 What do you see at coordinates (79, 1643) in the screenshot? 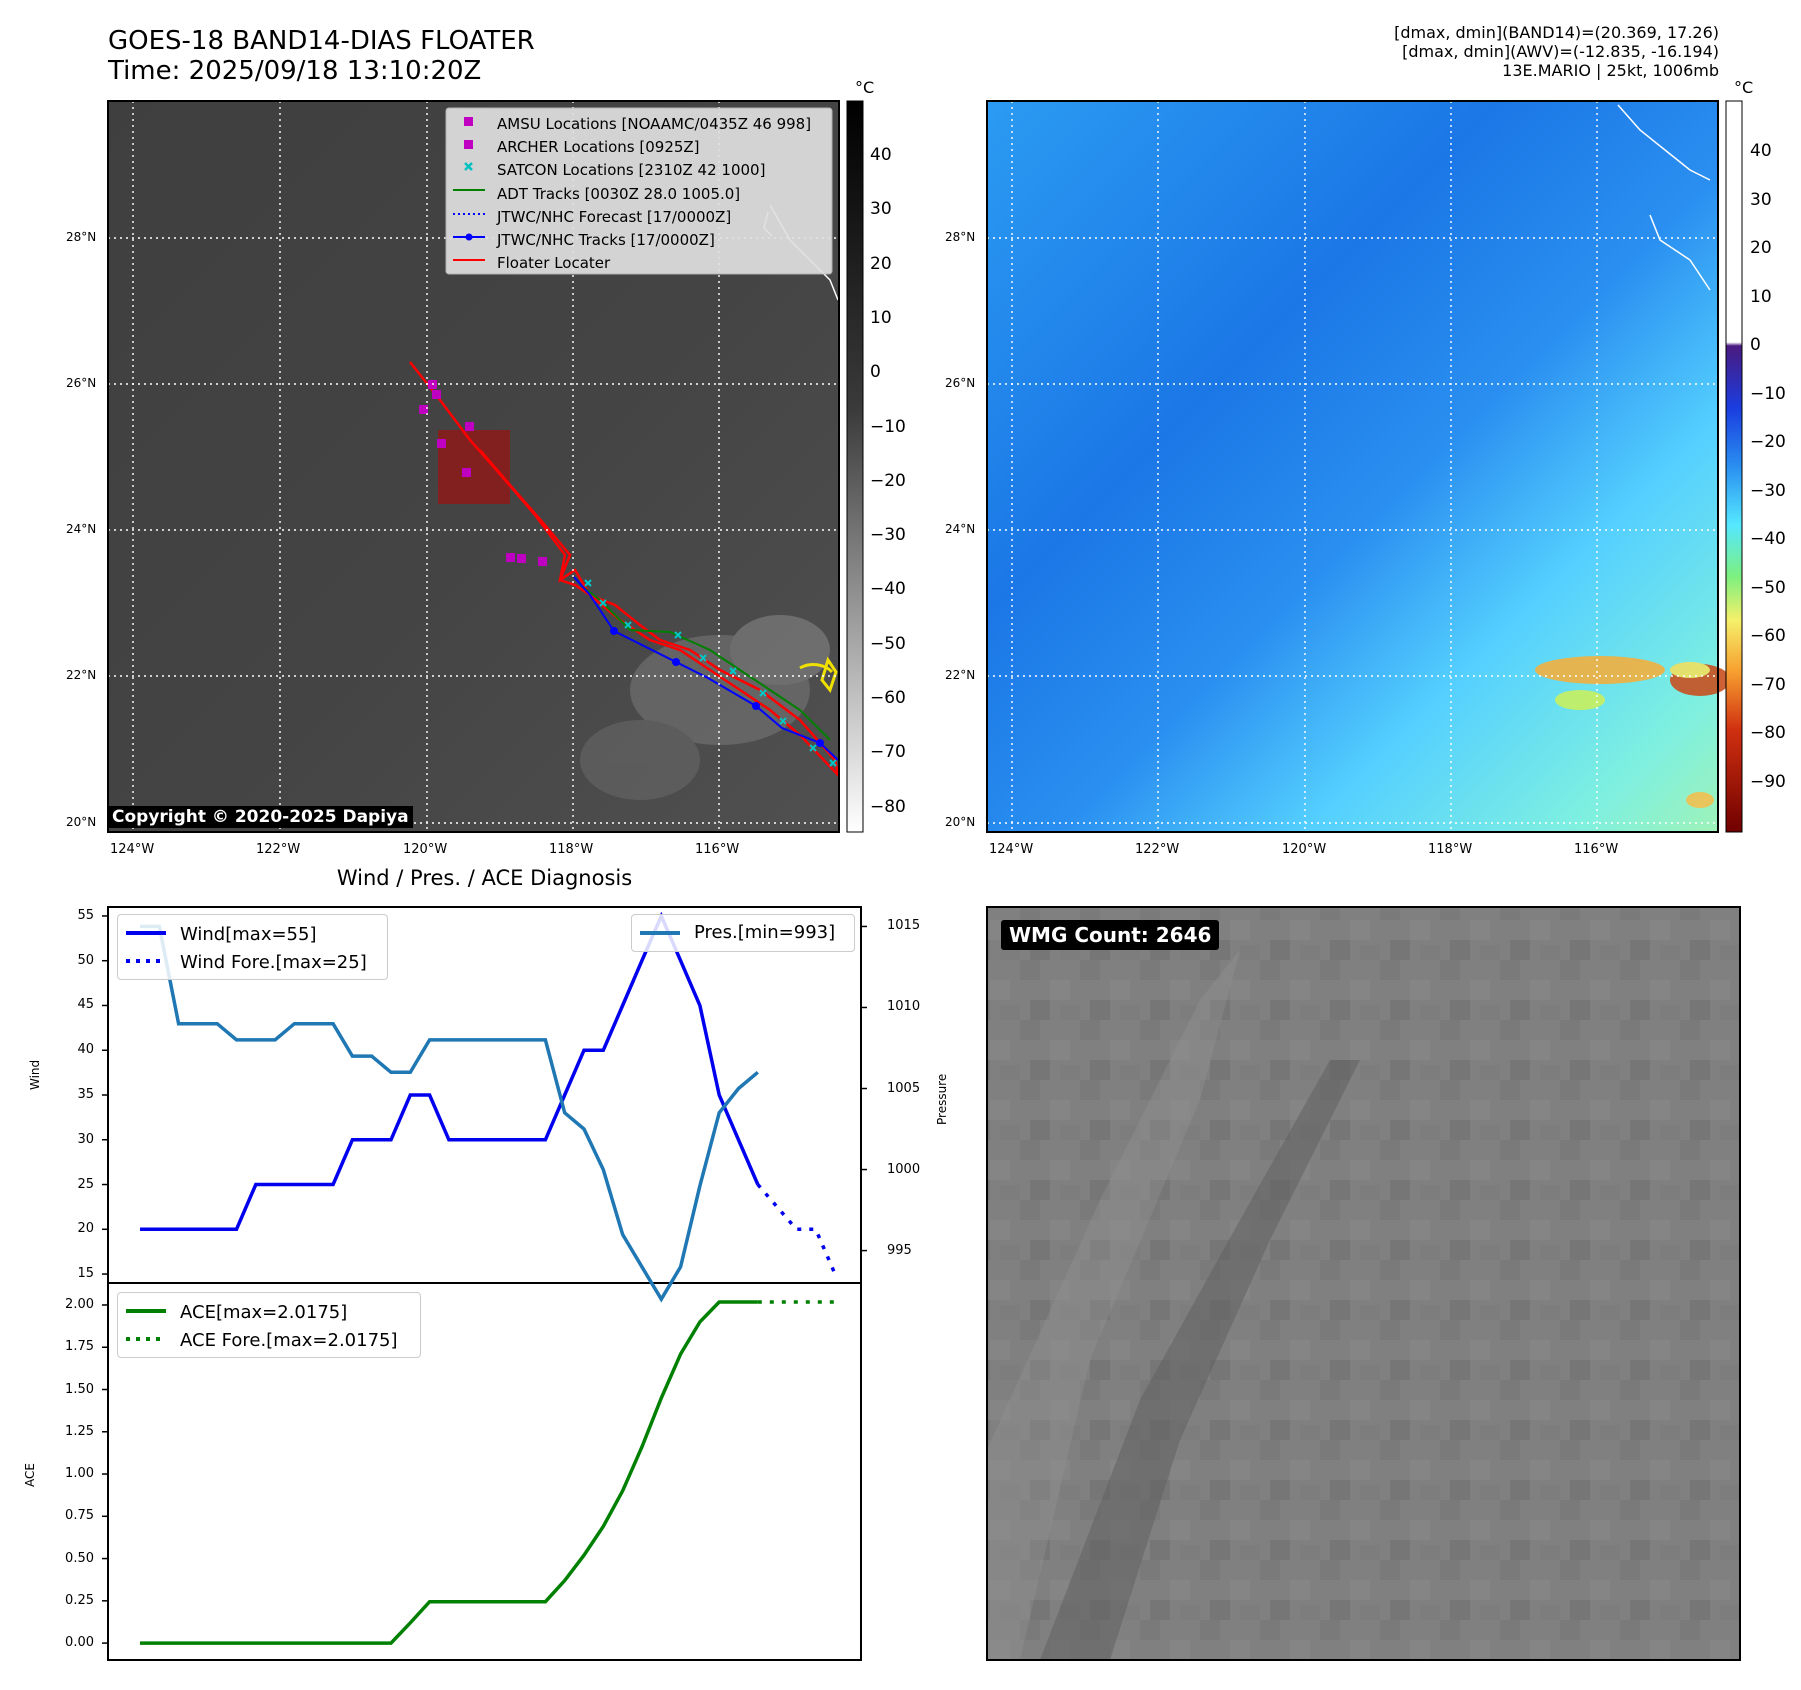
I see `ace-ytick-label: 0.00` at bounding box center [79, 1643].